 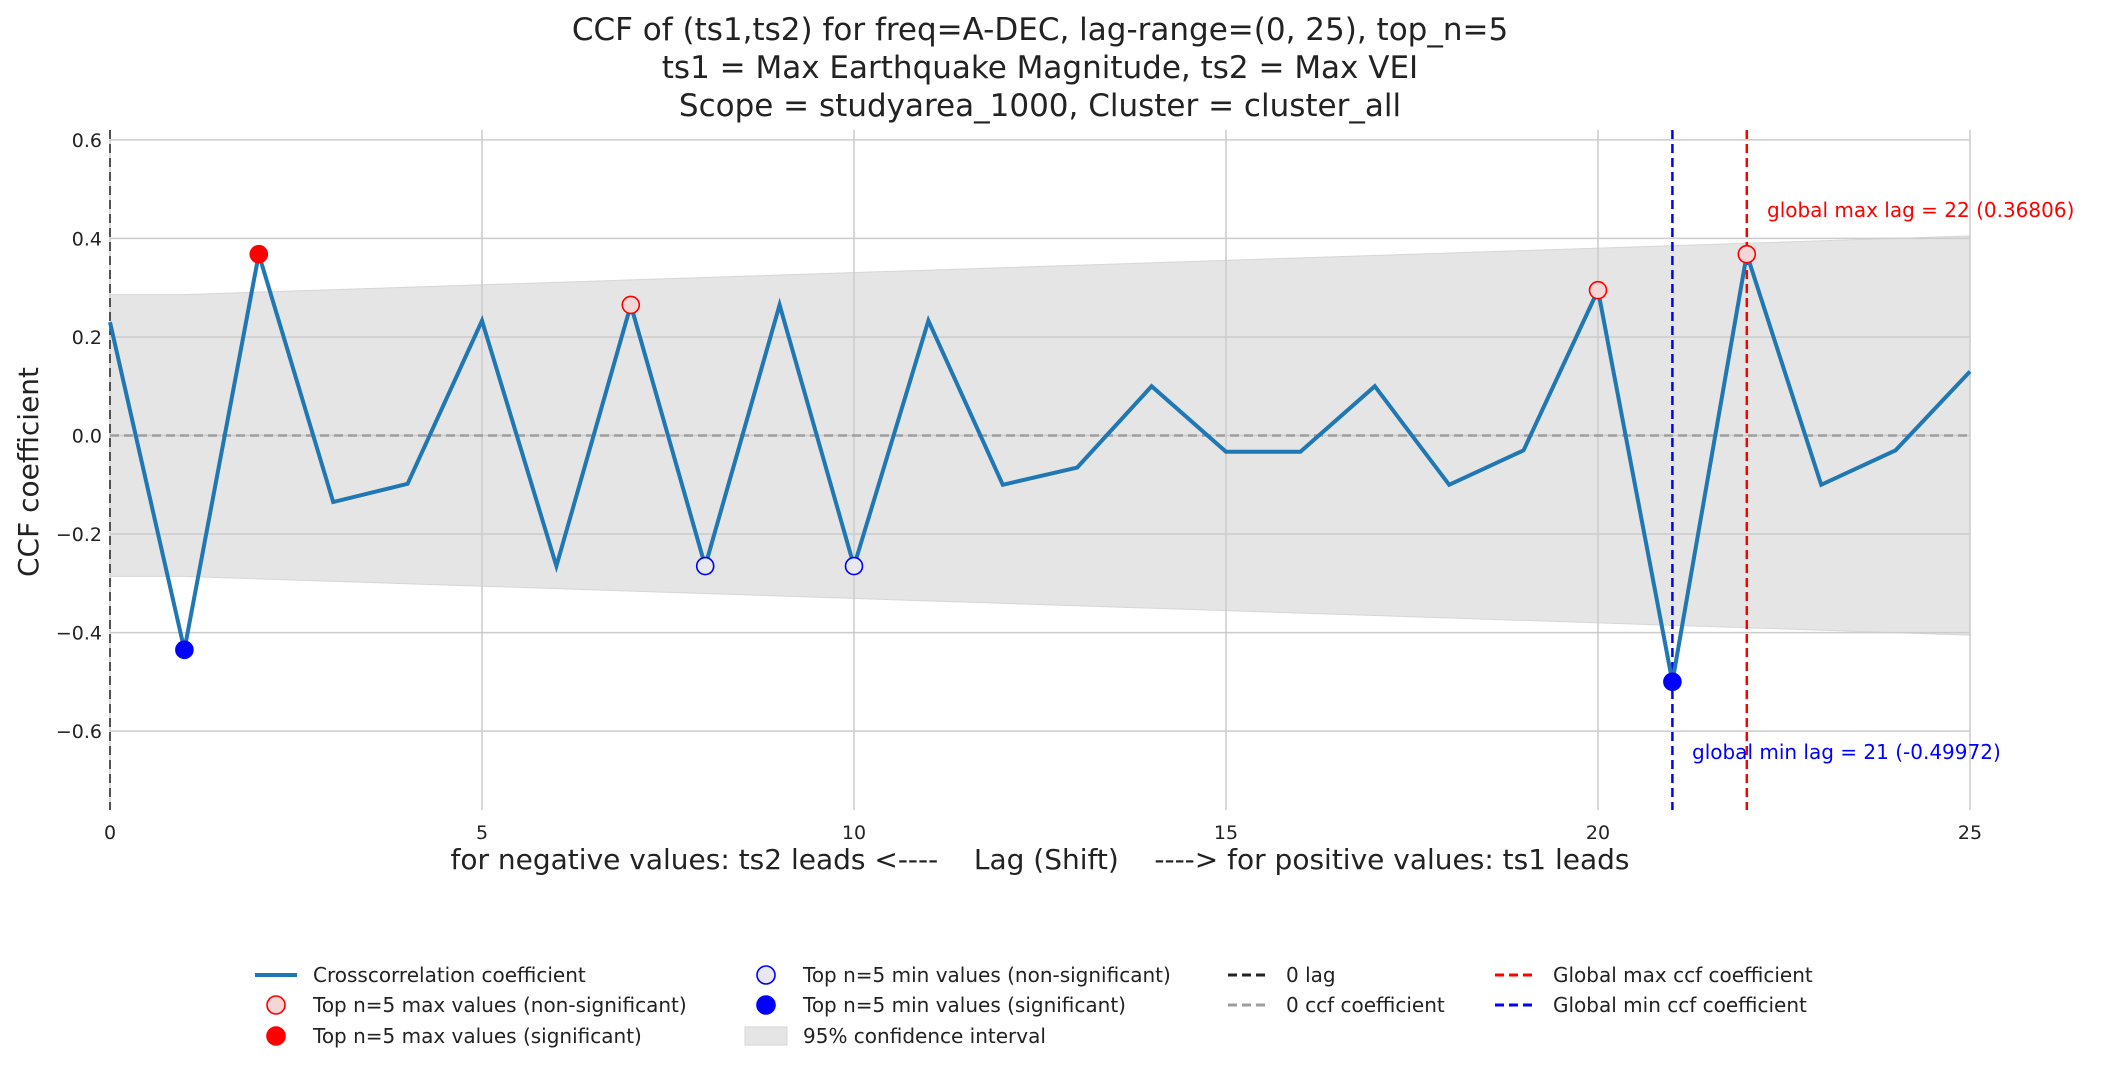 I want to click on legend-label: 0 ccf coefficient, so click(x=1365, y=1005).